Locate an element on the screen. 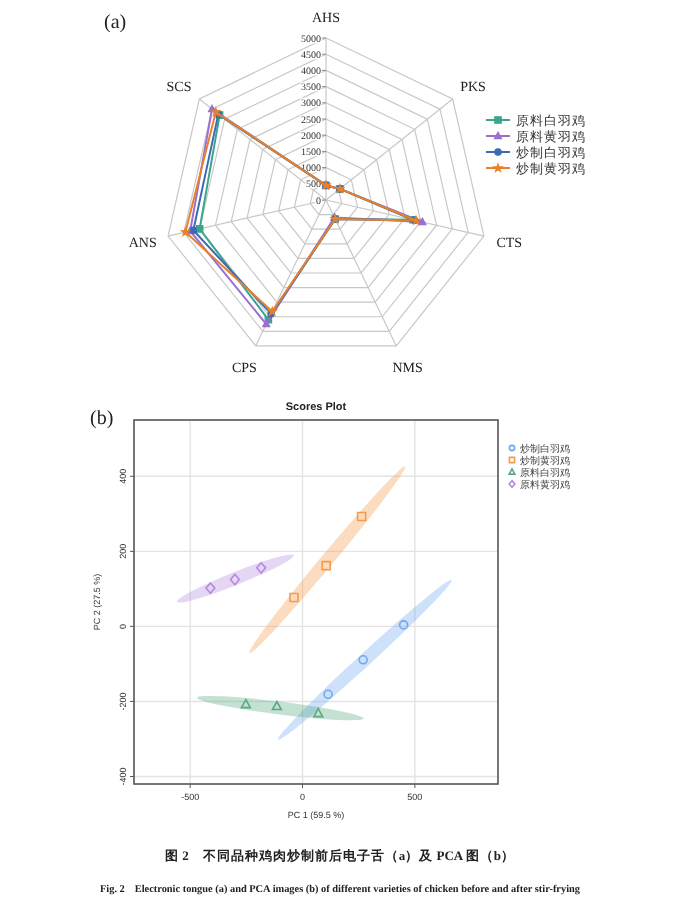  text: (a) is located at coordinates (115, 23).